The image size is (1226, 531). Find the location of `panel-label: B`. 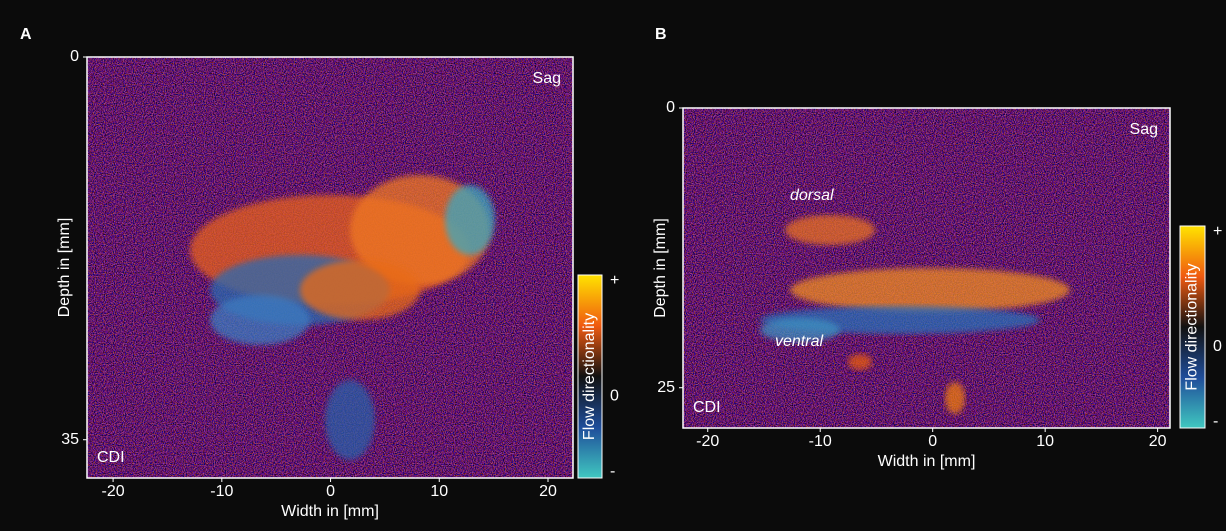

panel-label: B is located at coordinates (661, 34).